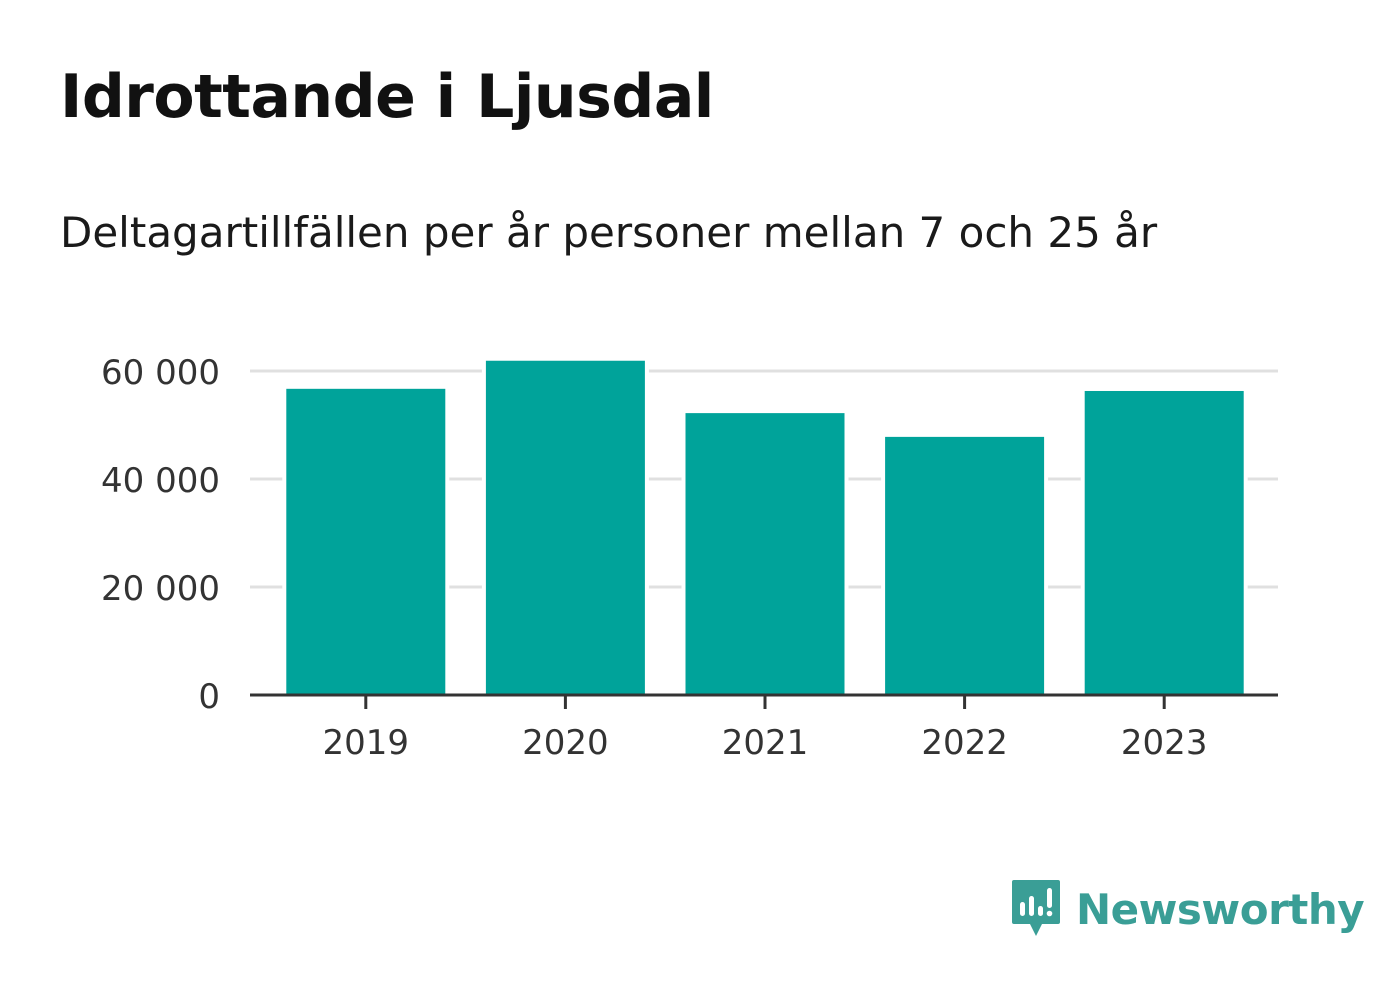  Describe the element at coordinates (1036, 908) in the screenshot. I see `newsworthy-logo-icon` at that location.